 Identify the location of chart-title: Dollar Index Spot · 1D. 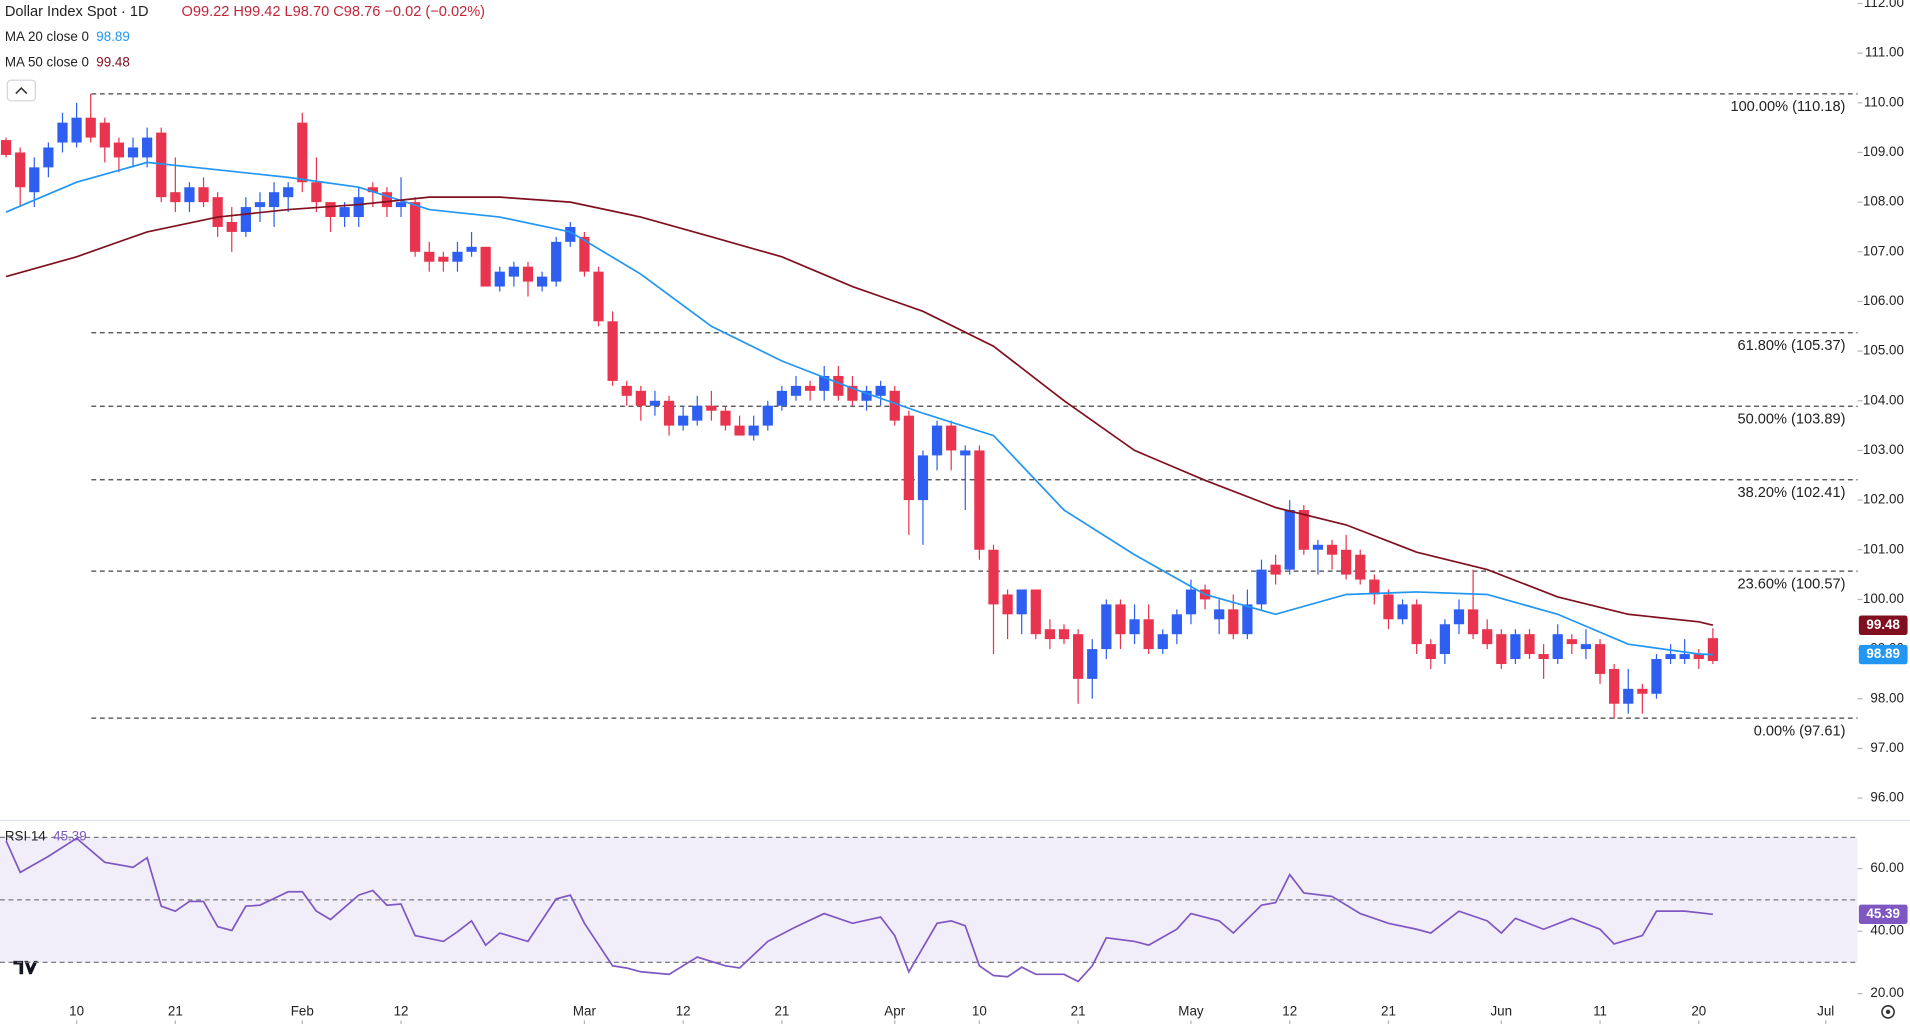
(77, 12).